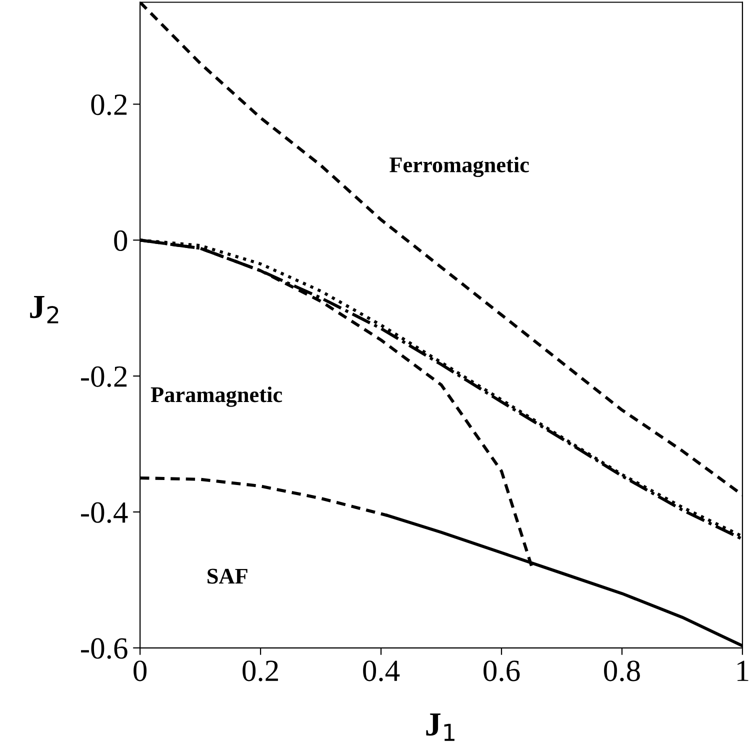  Describe the element at coordinates (216, 396) in the screenshot. I see `annotation: Paramagnetic` at that location.